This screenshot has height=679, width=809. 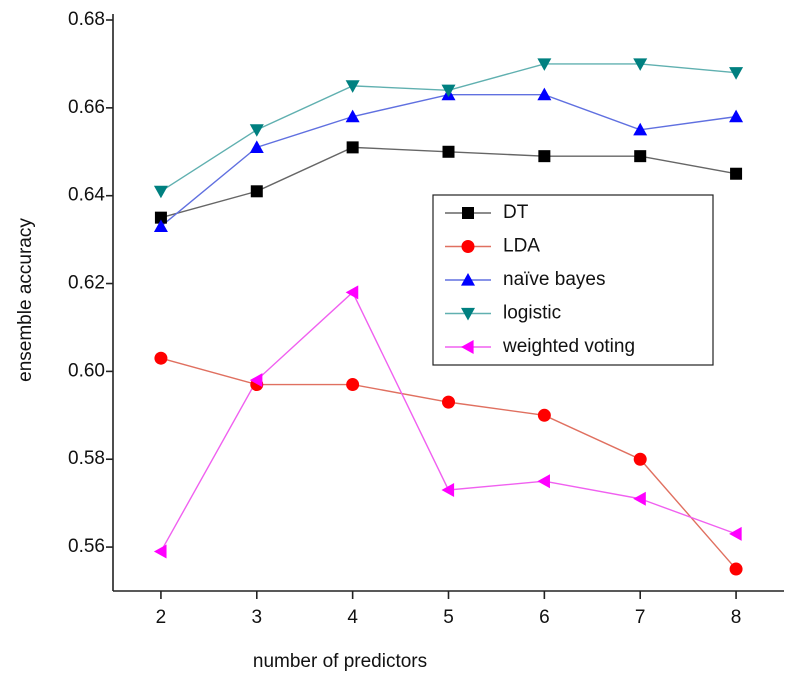 I want to click on y-tick-label: 0.68, so click(x=86, y=19).